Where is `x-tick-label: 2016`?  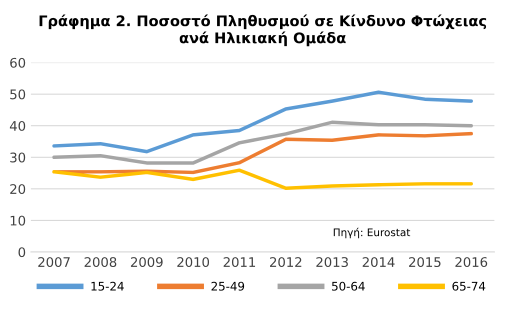 x-tick-label: 2016 is located at coordinates (471, 262).